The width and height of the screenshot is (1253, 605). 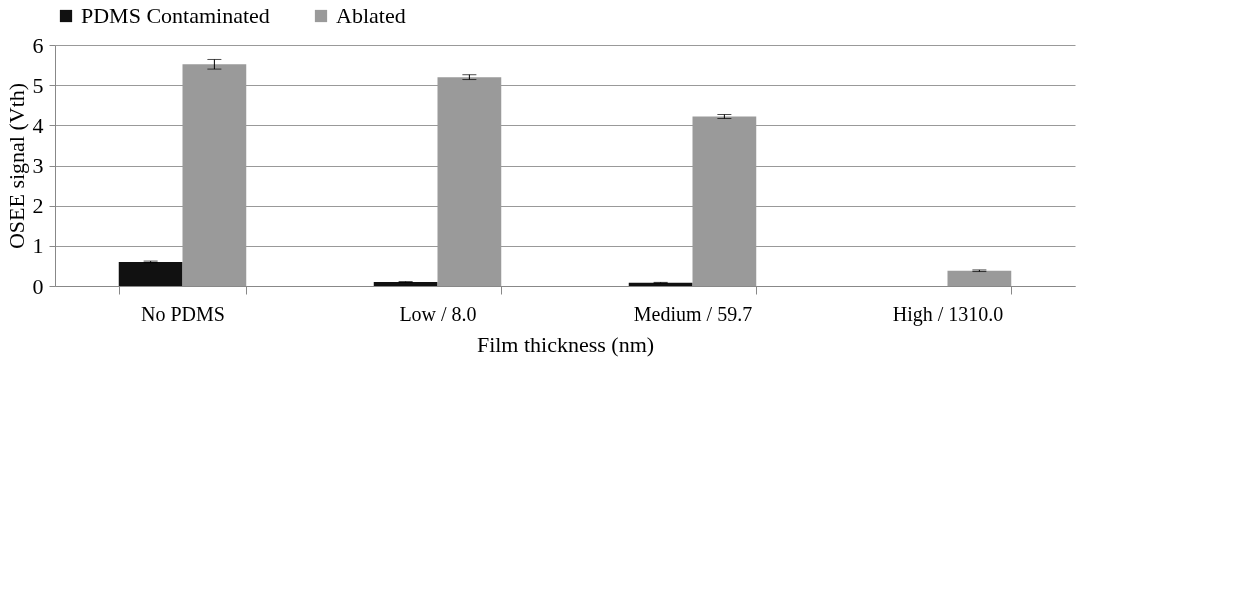 What do you see at coordinates (371, 15) in the screenshot?
I see `legend-label: Ablated` at bounding box center [371, 15].